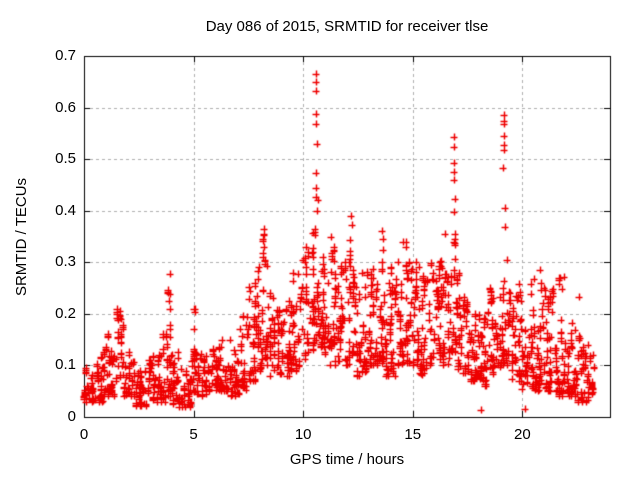  Describe the element at coordinates (65, 55) in the screenshot. I see `y-tick-label: 0.7` at that location.